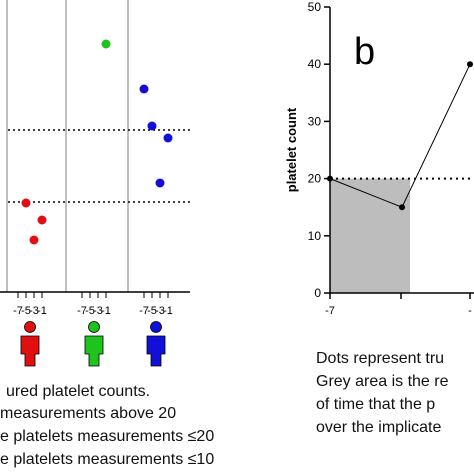 The height and width of the screenshot is (474, 474). What do you see at coordinates (376, 404) in the screenshot?
I see `caption-line: of time that the p` at bounding box center [376, 404].